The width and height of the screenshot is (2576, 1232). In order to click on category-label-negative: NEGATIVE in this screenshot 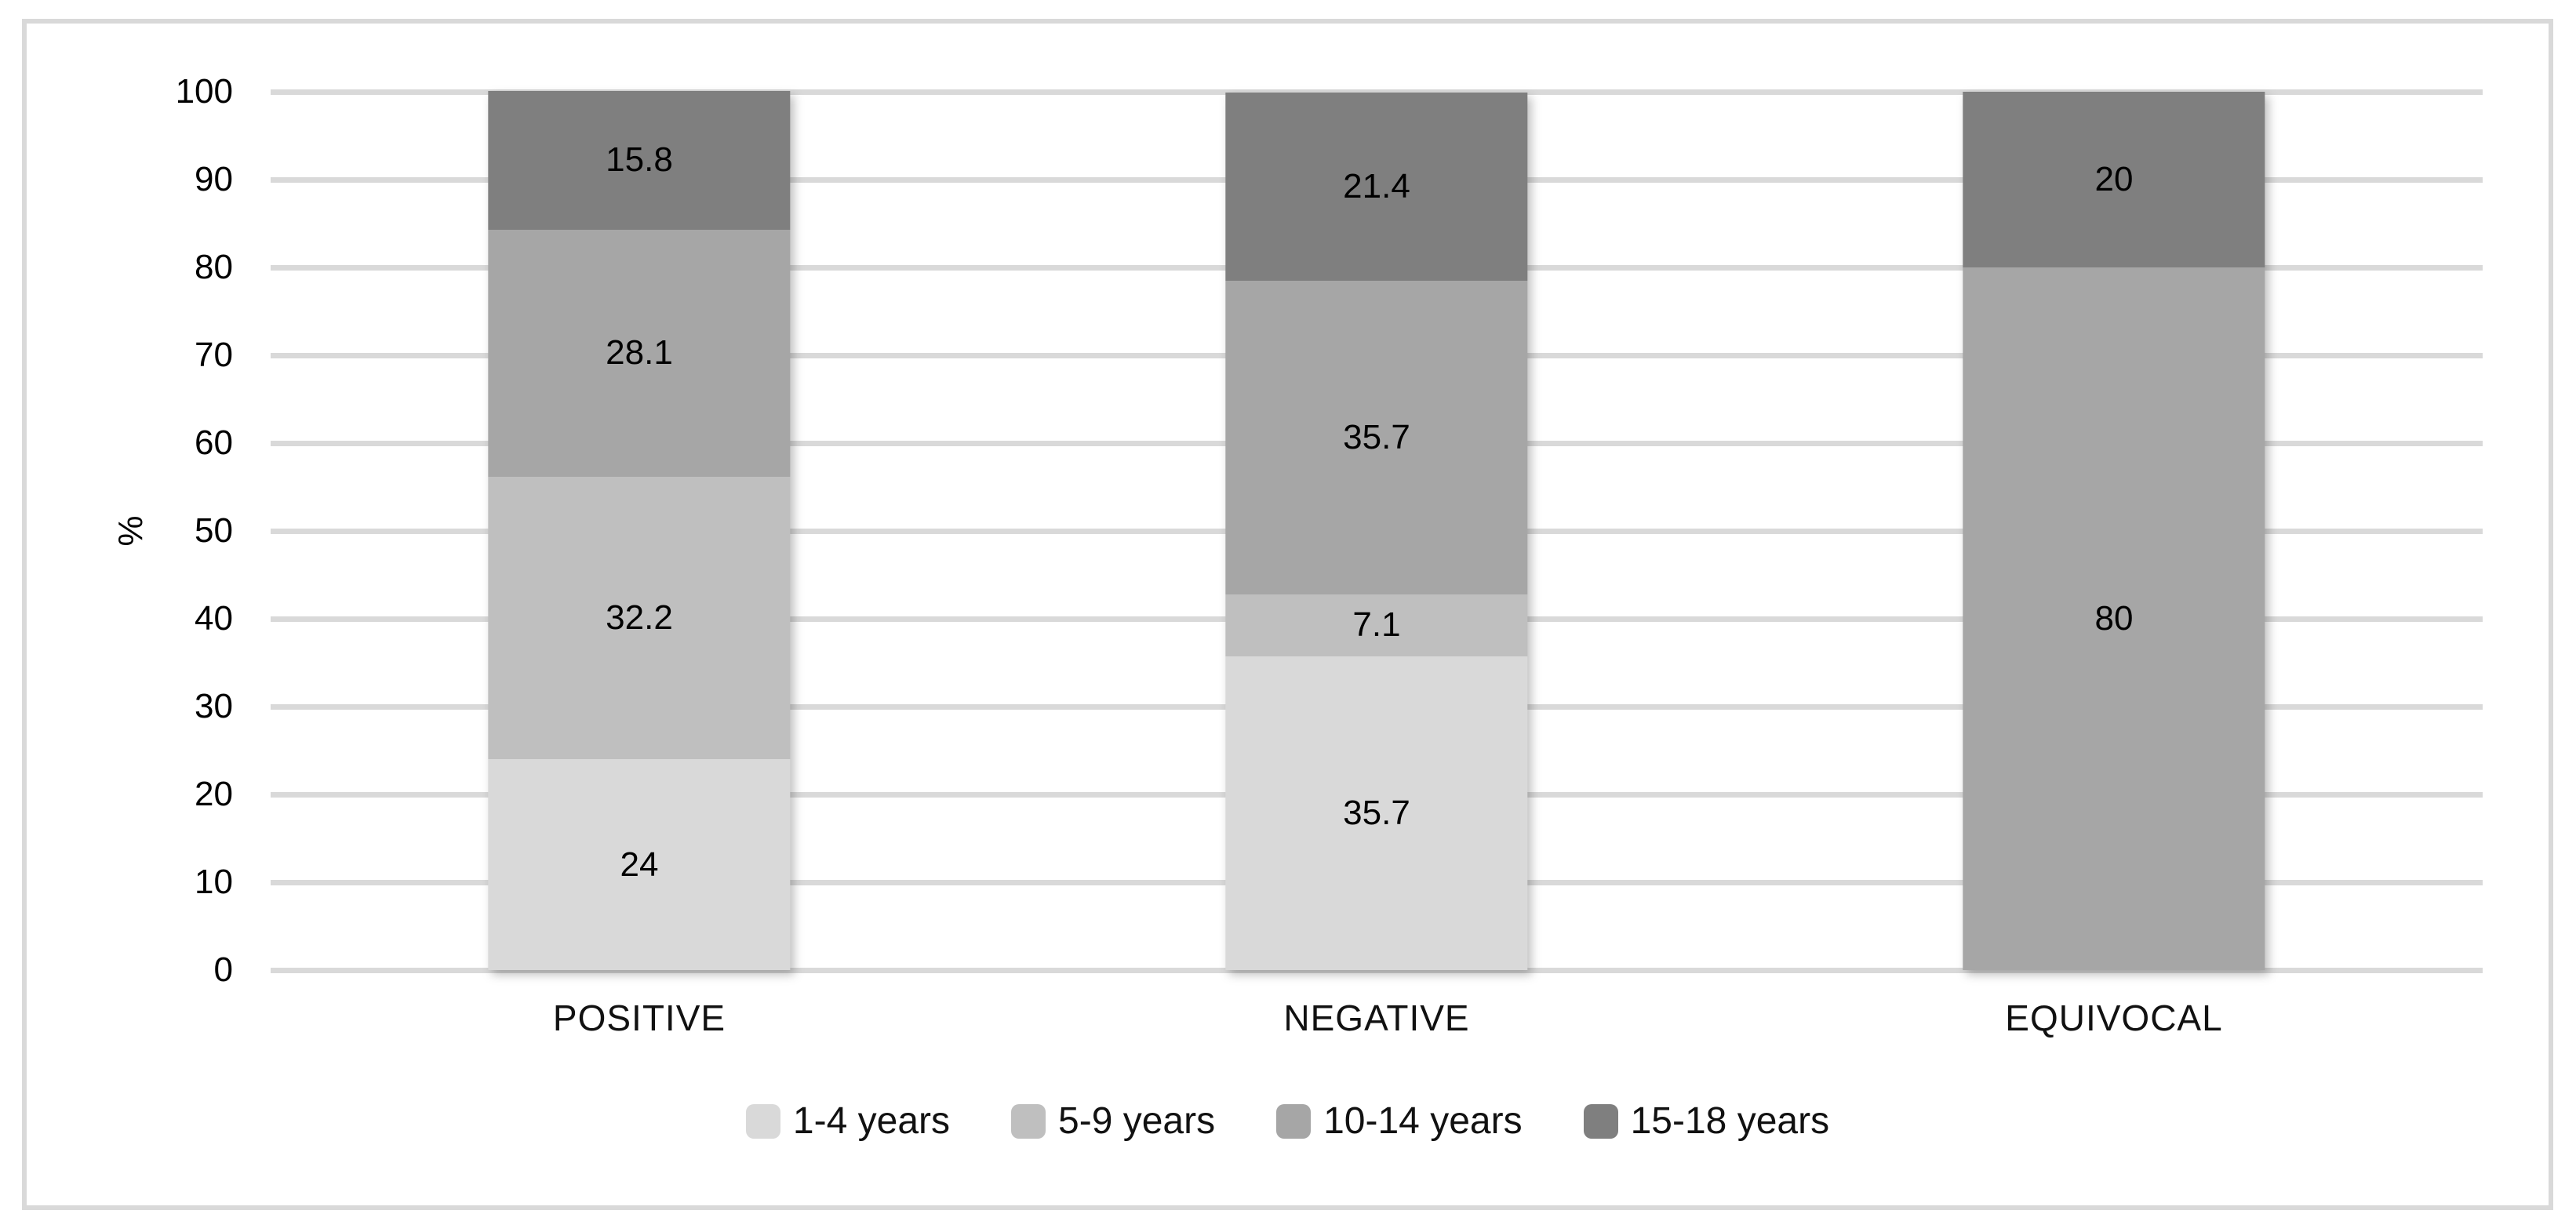, I will do `click(1376, 1018)`.